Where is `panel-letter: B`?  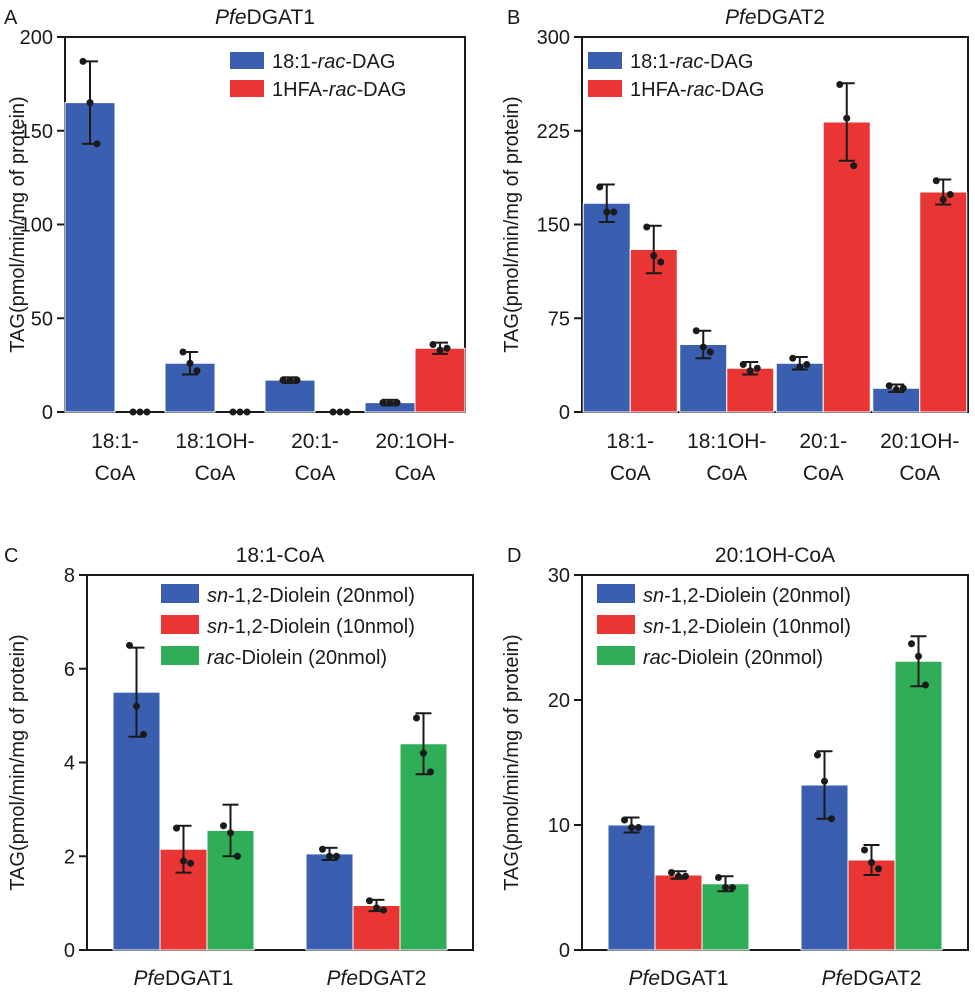 panel-letter: B is located at coordinates (513, 18).